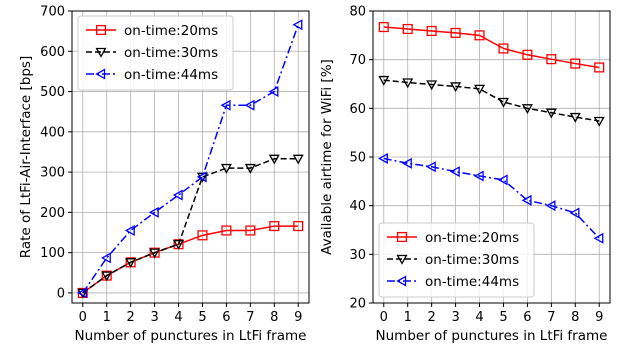 This screenshot has width=627, height=346. What do you see at coordinates (61, 293) in the screenshot?
I see `y-tick-label: 0` at bounding box center [61, 293].